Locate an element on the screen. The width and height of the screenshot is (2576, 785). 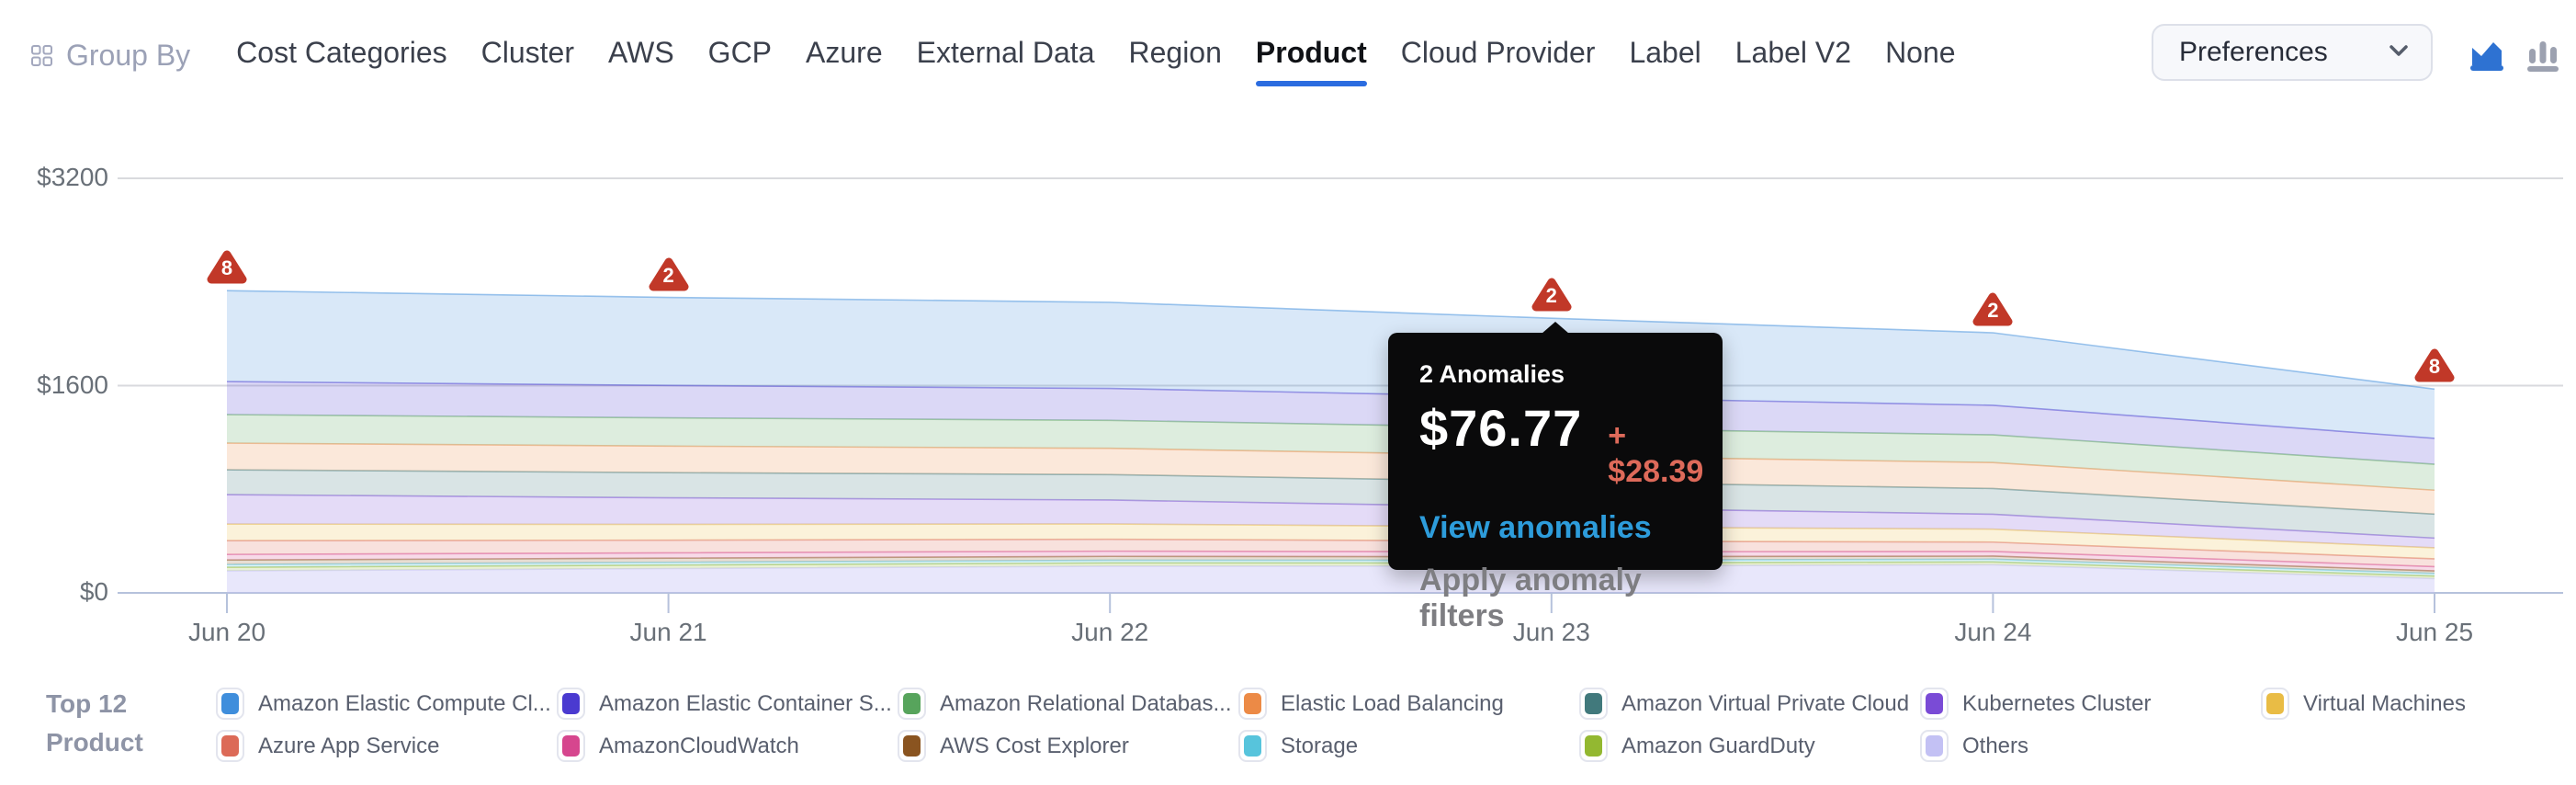
legend-item-aws-cost-explorer: AWS Cost Explorer is located at coordinates (1013, 746).